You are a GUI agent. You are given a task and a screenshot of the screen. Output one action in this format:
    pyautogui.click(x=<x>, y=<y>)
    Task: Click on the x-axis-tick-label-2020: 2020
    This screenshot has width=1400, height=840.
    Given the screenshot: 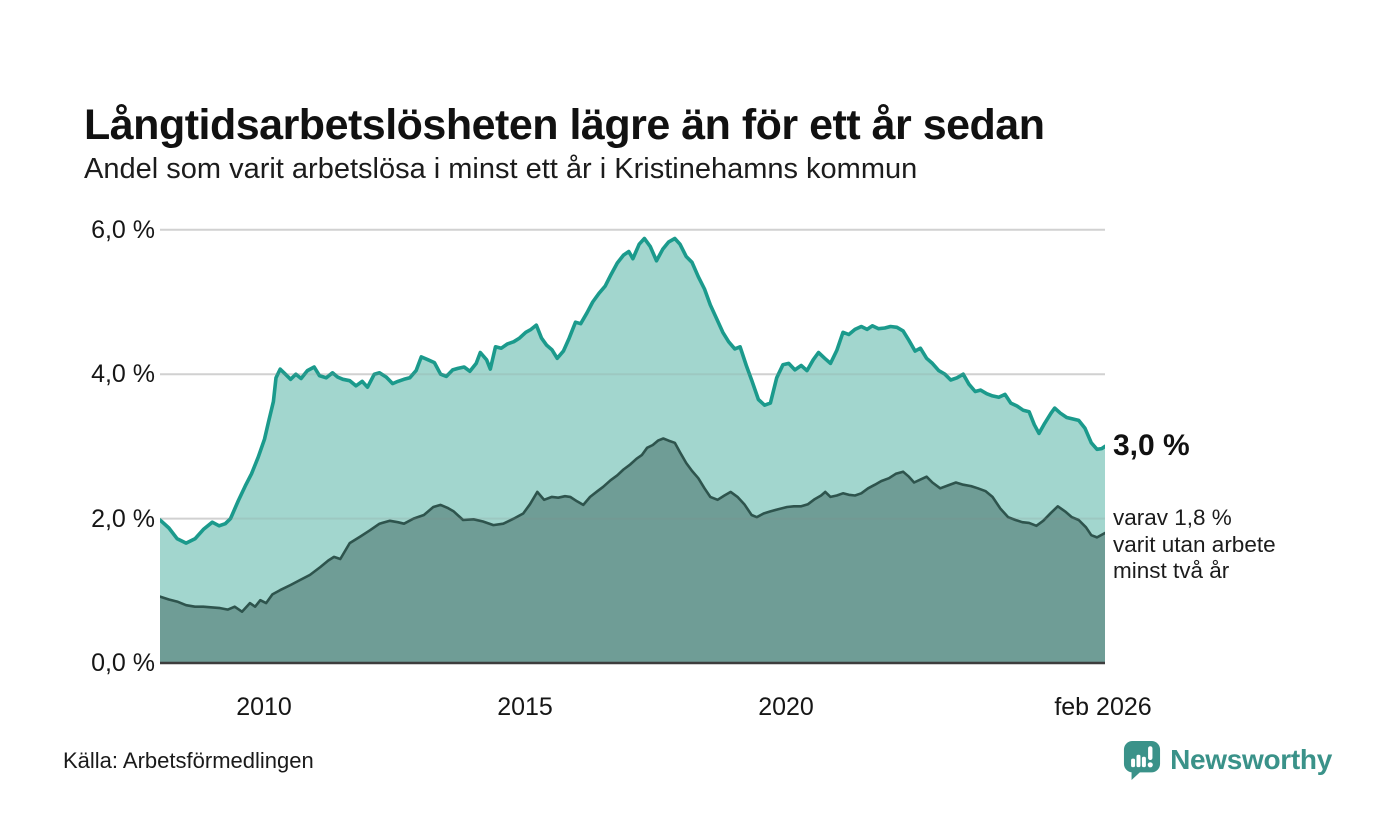 What is the action you would take?
    pyautogui.click(x=786, y=707)
    